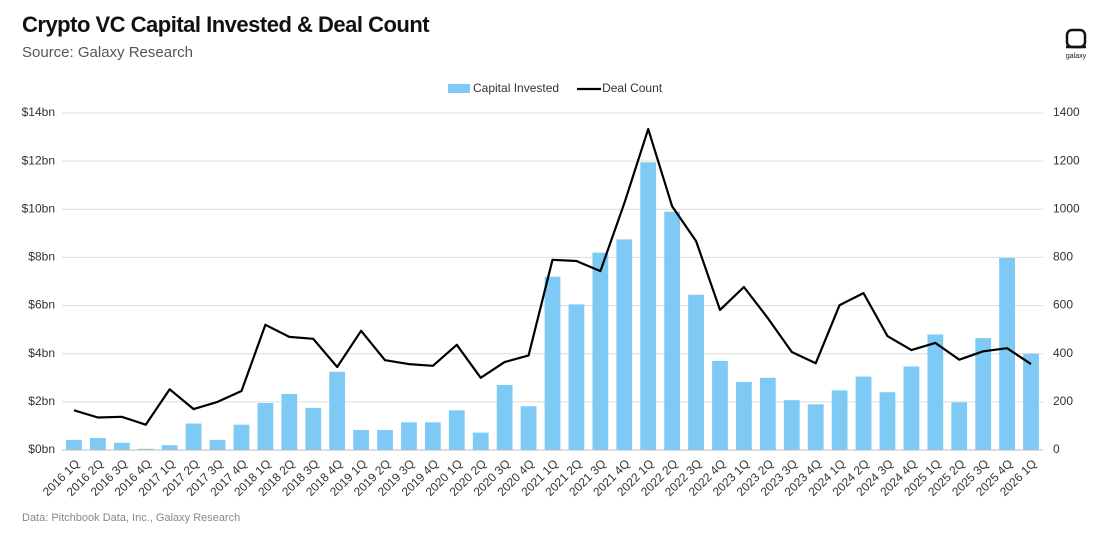 The height and width of the screenshot is (540, 1100). What do you see at coordinates (41, 353) in the screenshot?
I see `y-tick-label: $4bn` at bounding box center [41, 353].